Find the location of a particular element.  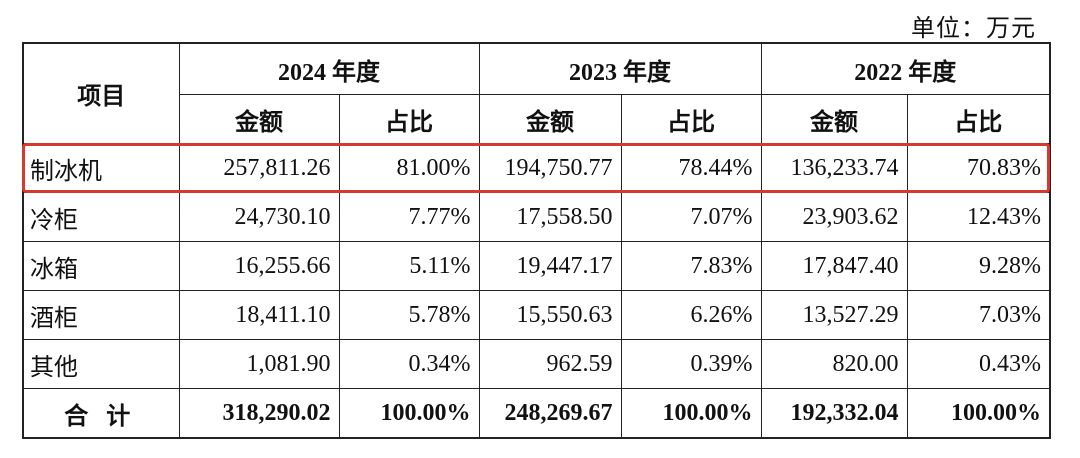

amount-2022: 136,233.74 is located at coordinates (834, 168).